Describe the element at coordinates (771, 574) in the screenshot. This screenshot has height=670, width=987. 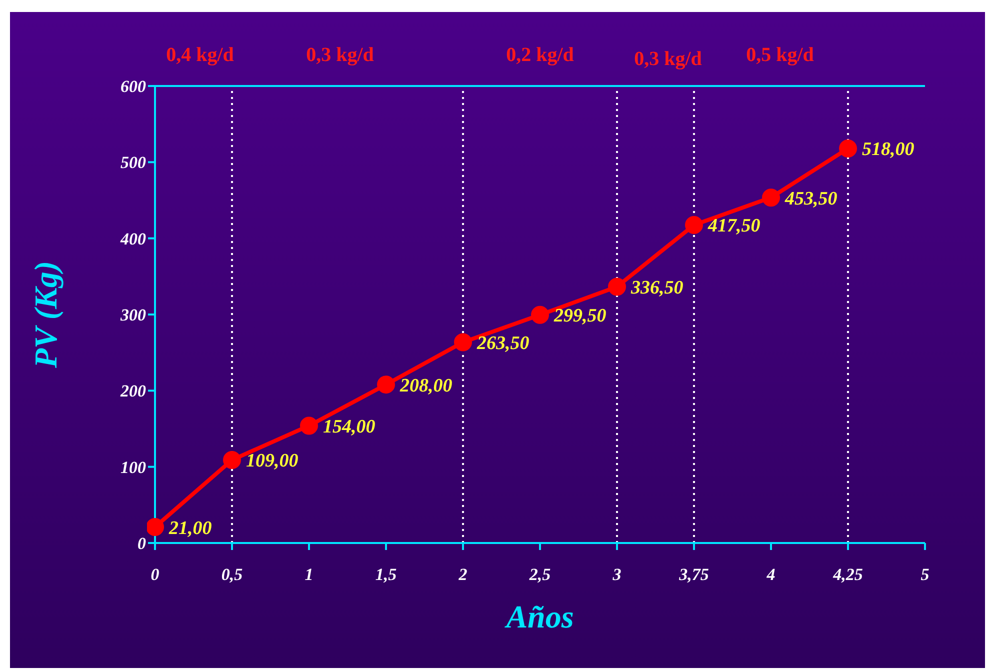
I see `x-tick-label: 4` at that location.